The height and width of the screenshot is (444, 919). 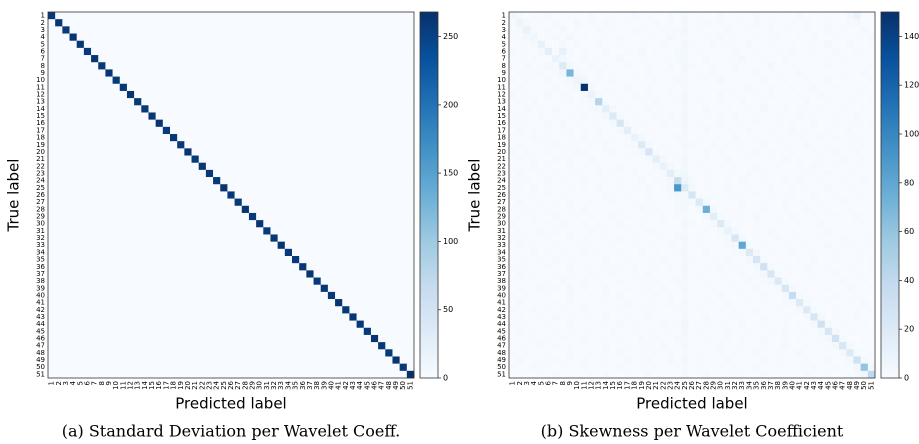 I want to click on y-tick-label: 23, so click(x=40, y=173).